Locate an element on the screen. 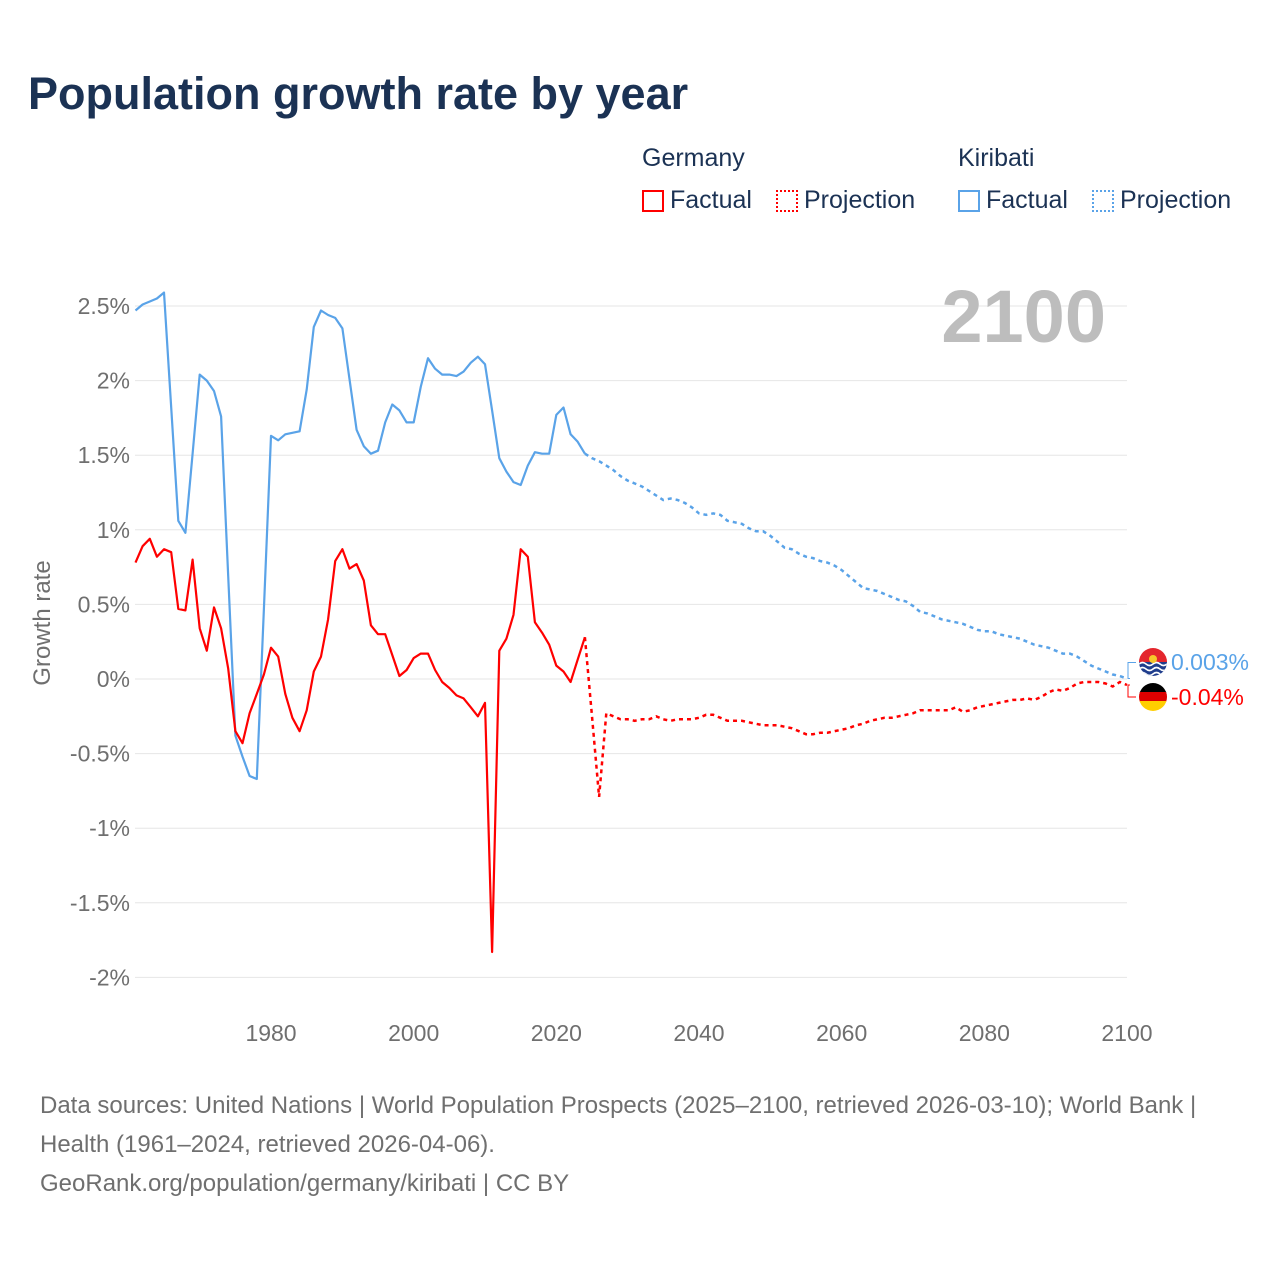 This screenshot has height=1280, width=1280. kiribati-flag-icon is located at coordinates (1153, 662).